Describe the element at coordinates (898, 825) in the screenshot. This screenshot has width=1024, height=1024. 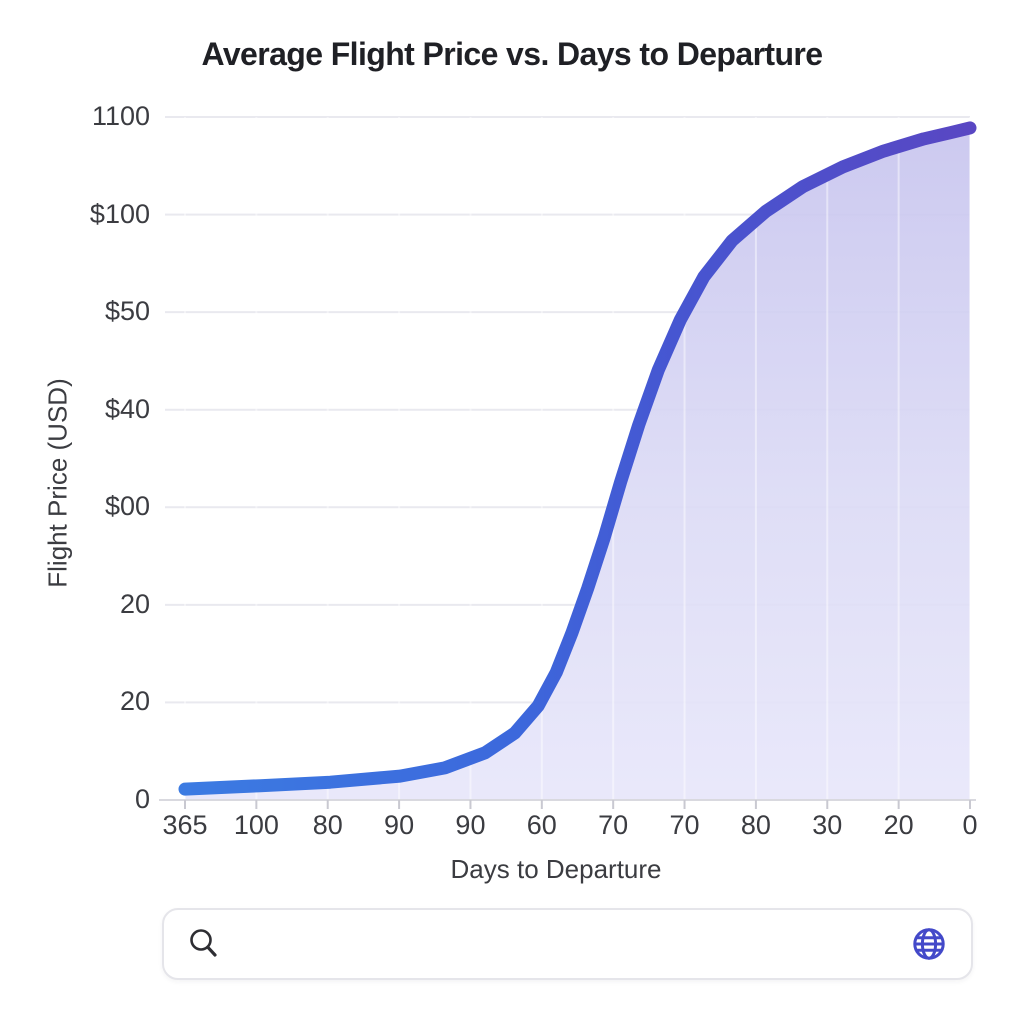
I see `x-tick-label: 20` at that location.